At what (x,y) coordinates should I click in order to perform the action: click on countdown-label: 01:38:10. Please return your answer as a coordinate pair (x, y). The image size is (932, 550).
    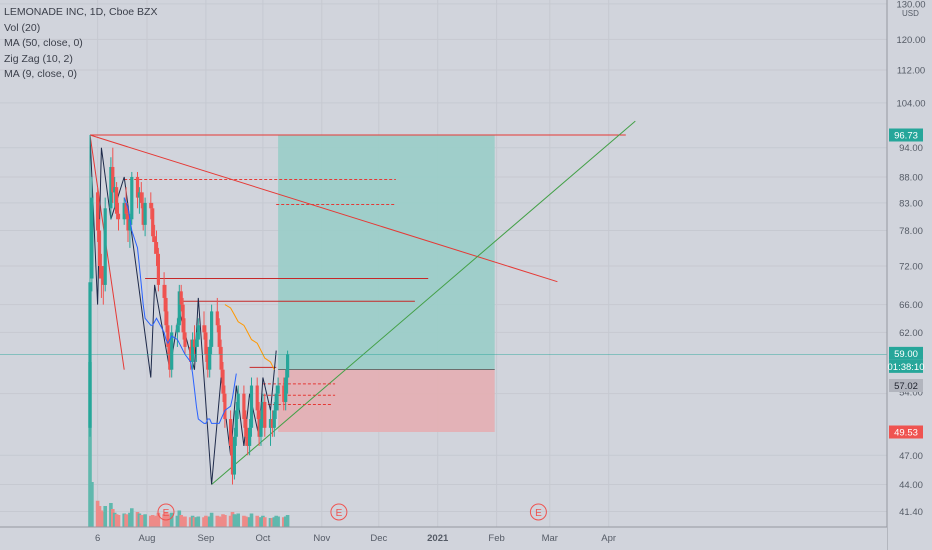
    Looking at the image, I should click on (906, 367).